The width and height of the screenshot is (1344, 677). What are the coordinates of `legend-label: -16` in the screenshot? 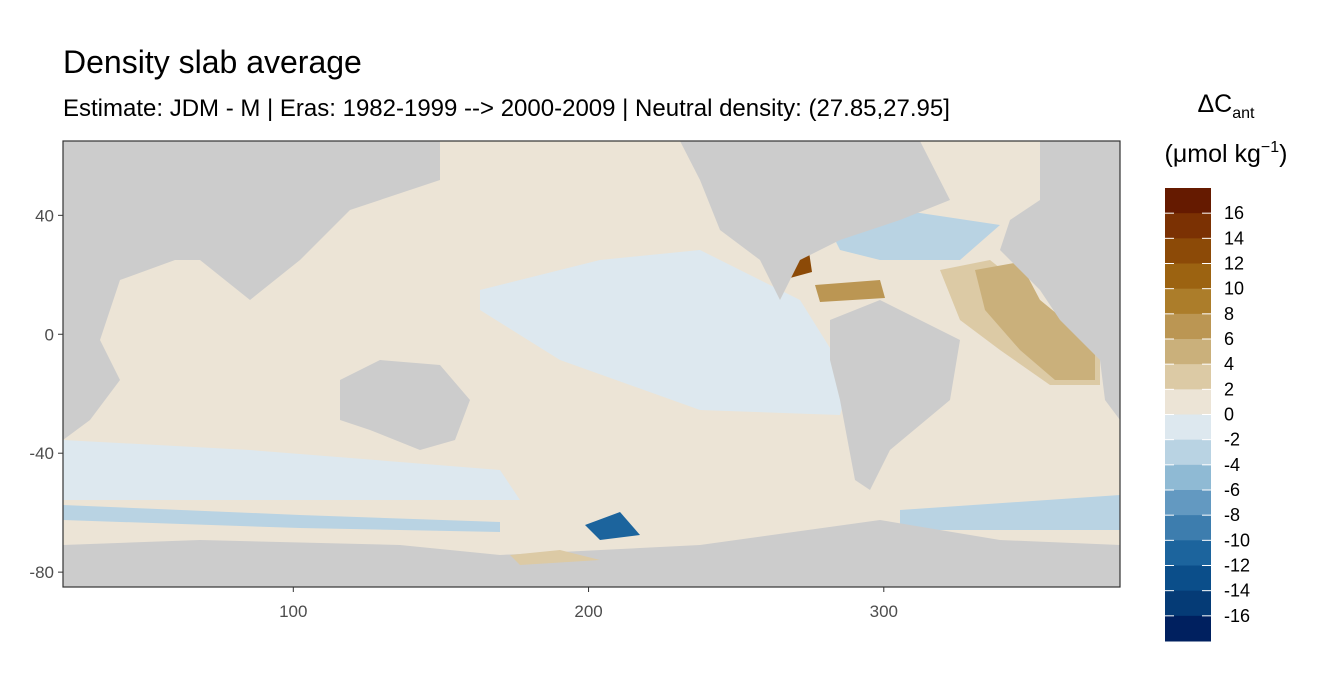 It's located at (1237, 616).